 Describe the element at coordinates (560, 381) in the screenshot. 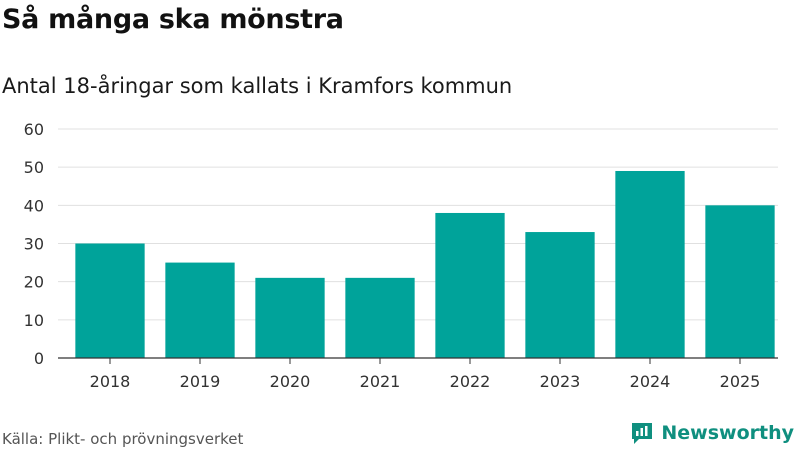

I see `x-tick-label: 2023` at that location.